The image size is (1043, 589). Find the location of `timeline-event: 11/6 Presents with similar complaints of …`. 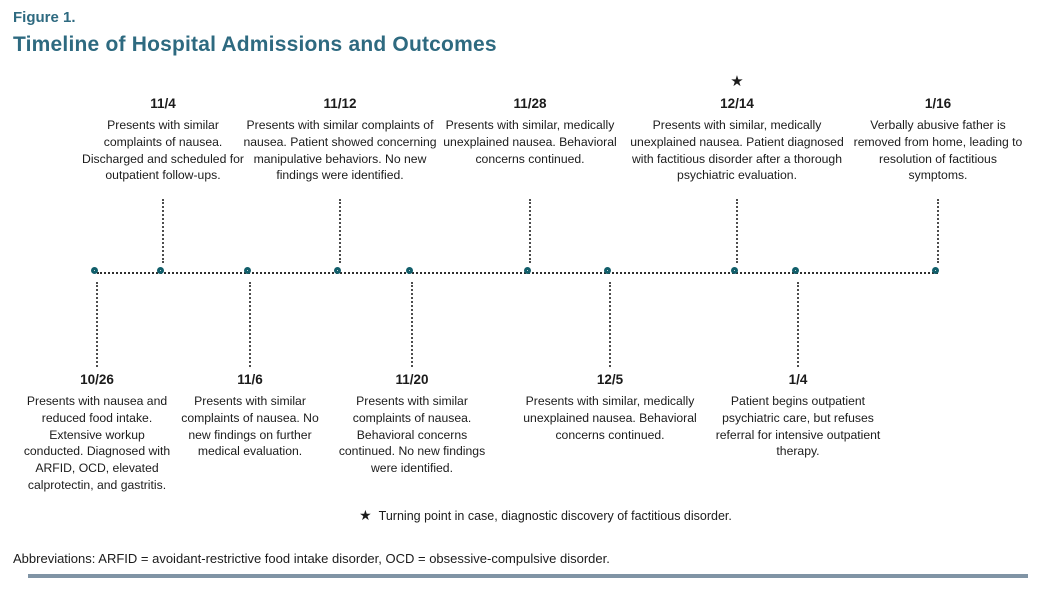

timeline-event: 11/6 Presents with similar complaints of … is located at coordinates (250, 416).